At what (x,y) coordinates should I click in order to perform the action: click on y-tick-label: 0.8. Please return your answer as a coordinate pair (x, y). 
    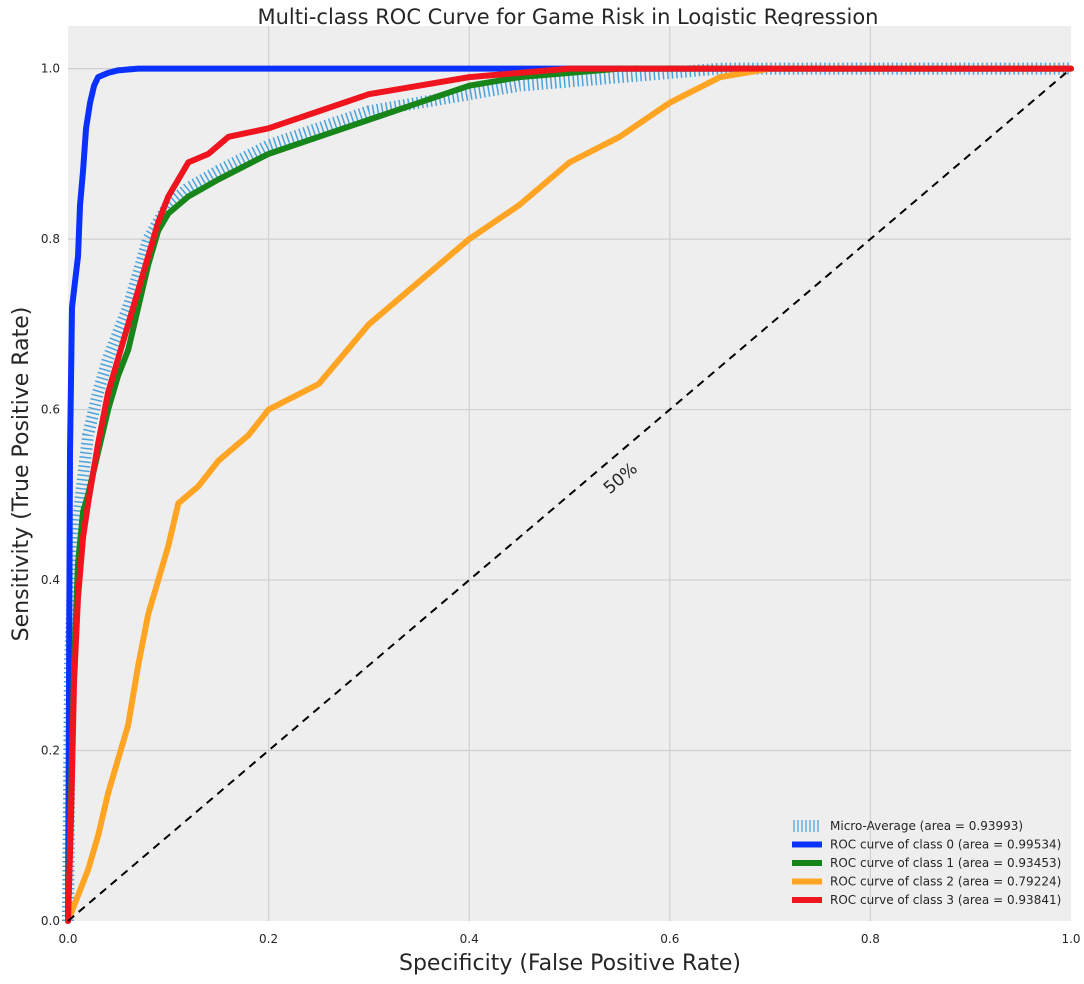
    Looking at the image, I should click on (50, 239).